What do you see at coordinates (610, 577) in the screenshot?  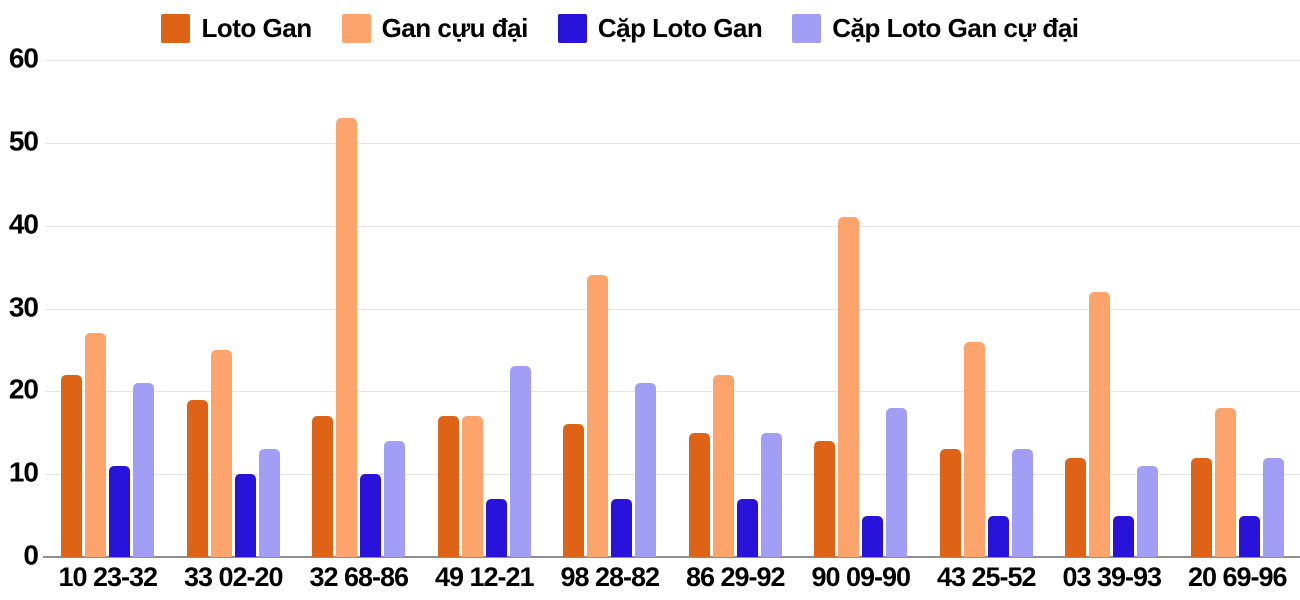 I see `x-tick-label: 98 28-82` at bounding box center [610, 577].